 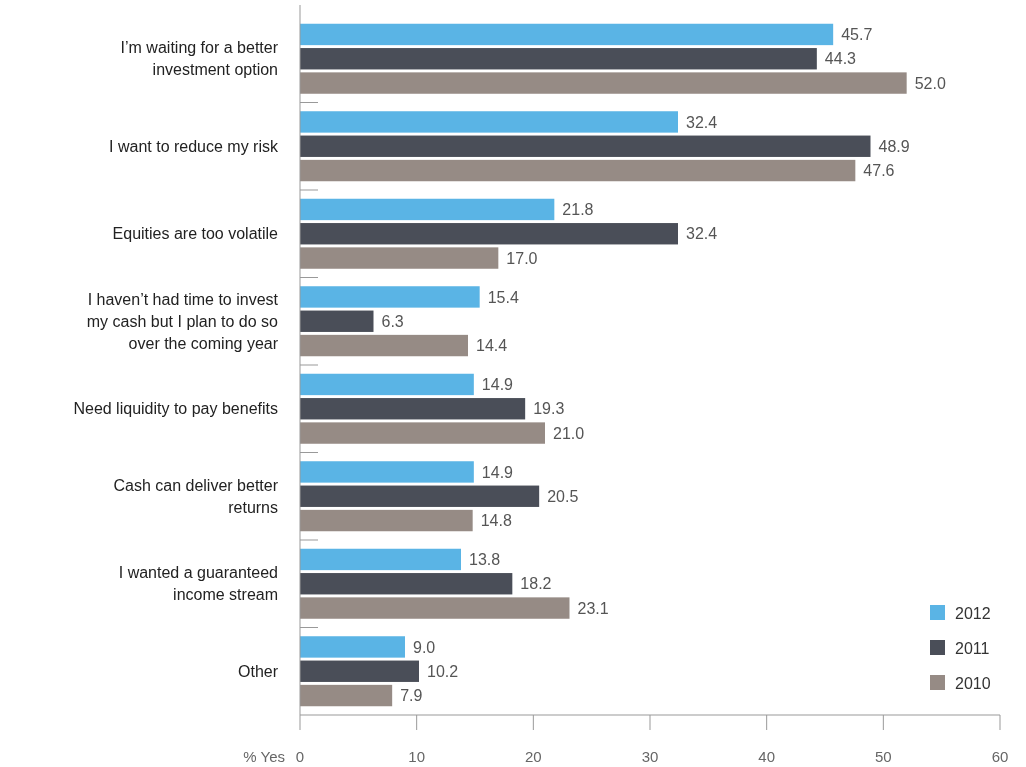 What do you see at coordinates (857, 35) in the screenshot?
I see `data-label: 45.7` at bounding box center [857, 35].